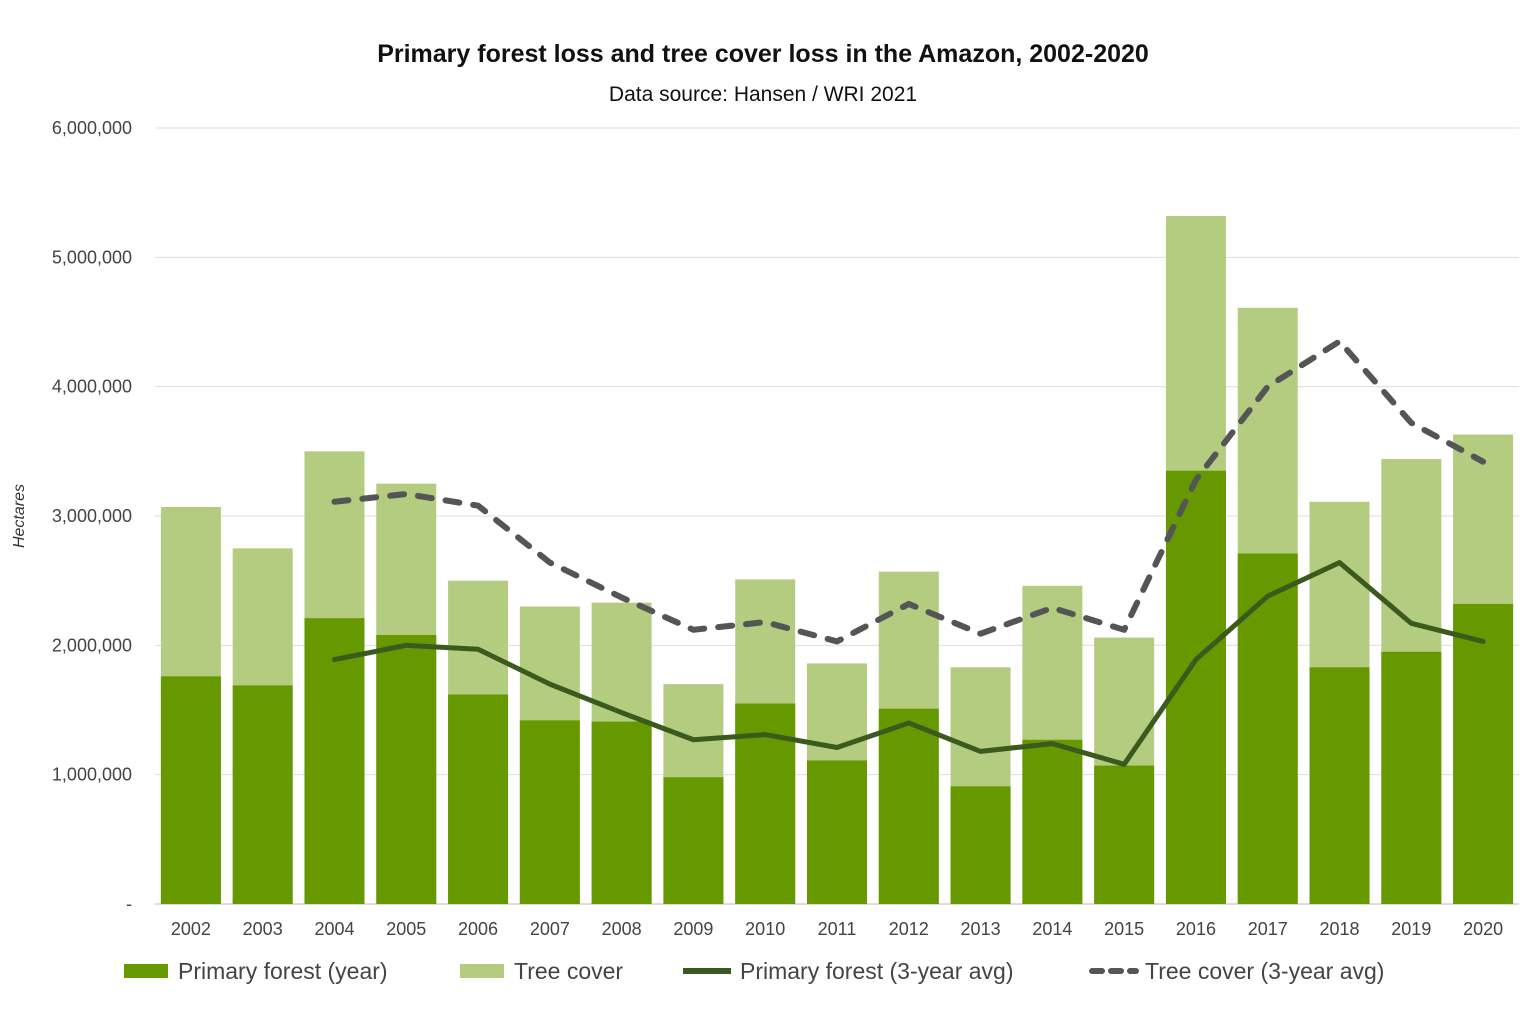 The image size is (1536, 1024). I want to click on y-tick-label: 5,000,000, so click(92, 257).